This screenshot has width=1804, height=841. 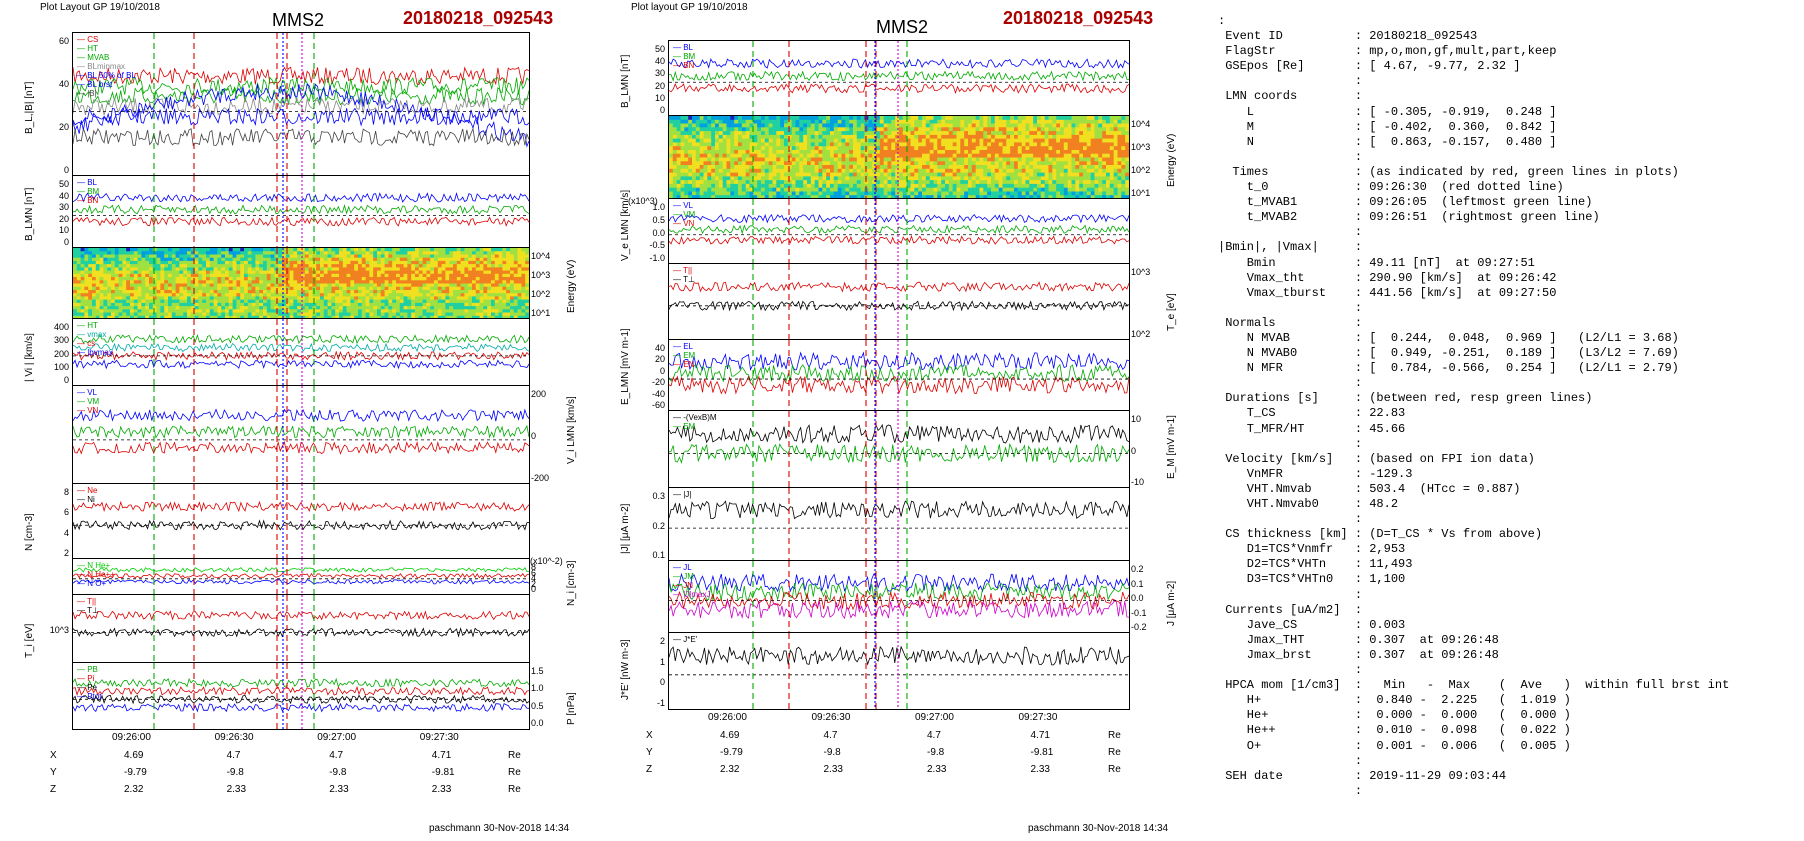 I want to click on legend-entry: — CS, so click(x=88, y=39).